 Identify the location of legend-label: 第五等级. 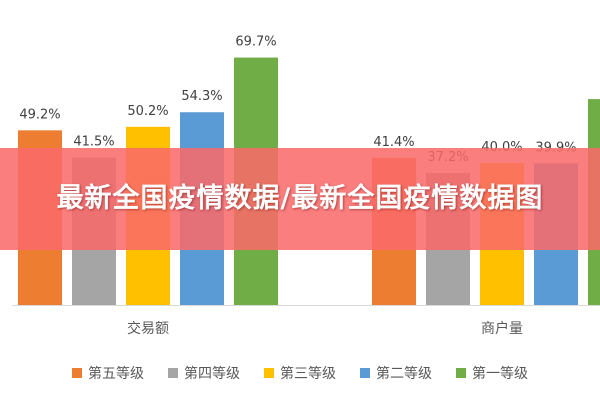
(116, 374).